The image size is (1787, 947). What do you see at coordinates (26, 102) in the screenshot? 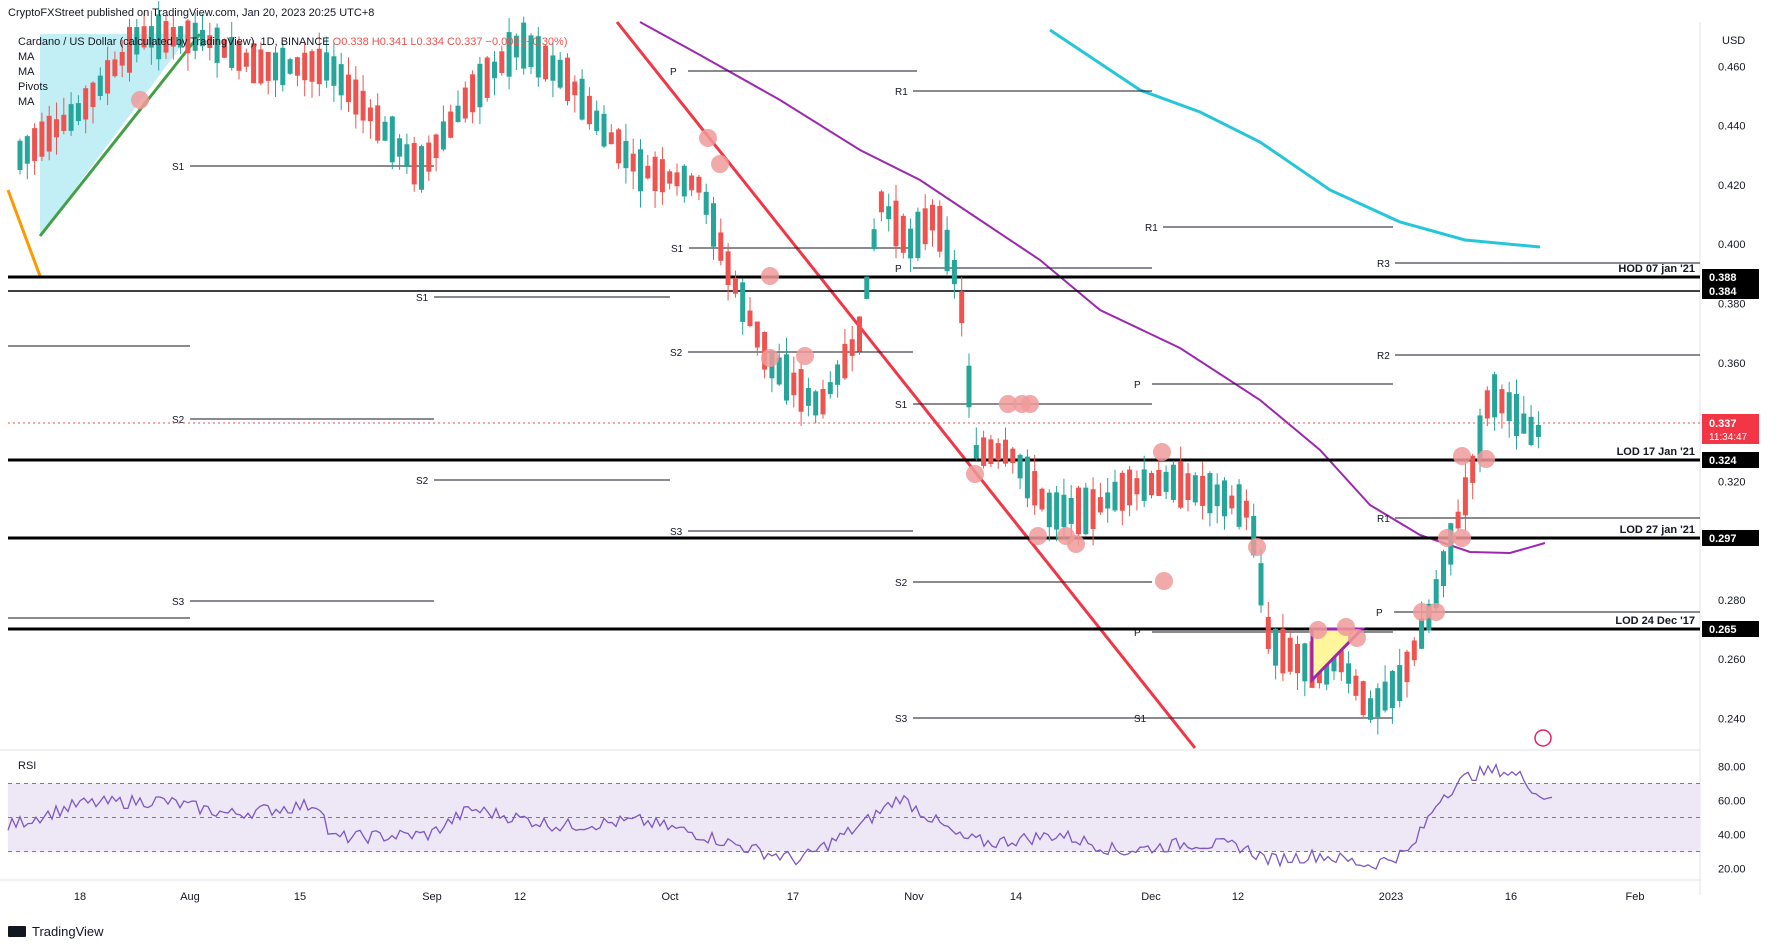
I see `indicator-ma-3: MA` at bounding box center [26, 102].